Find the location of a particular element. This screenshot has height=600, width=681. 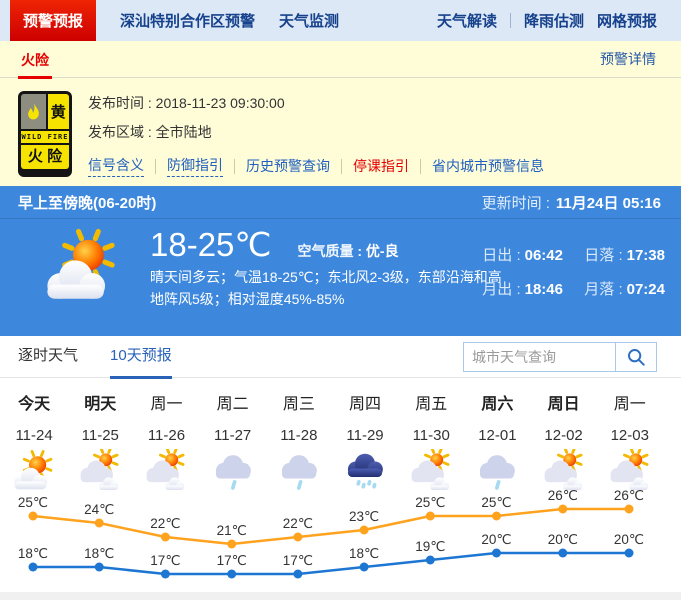

air-quality: 空气质量 : 优-良 is located at coordinates (347, 251).